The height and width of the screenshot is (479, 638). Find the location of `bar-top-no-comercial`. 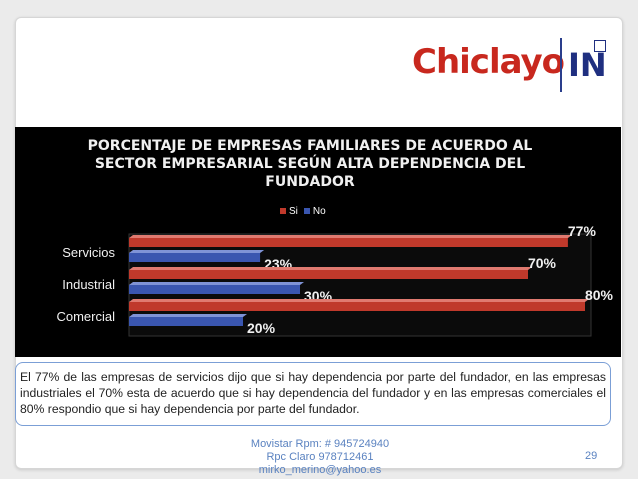

bar-top-no-comercial is located at coordinates (188, 315).